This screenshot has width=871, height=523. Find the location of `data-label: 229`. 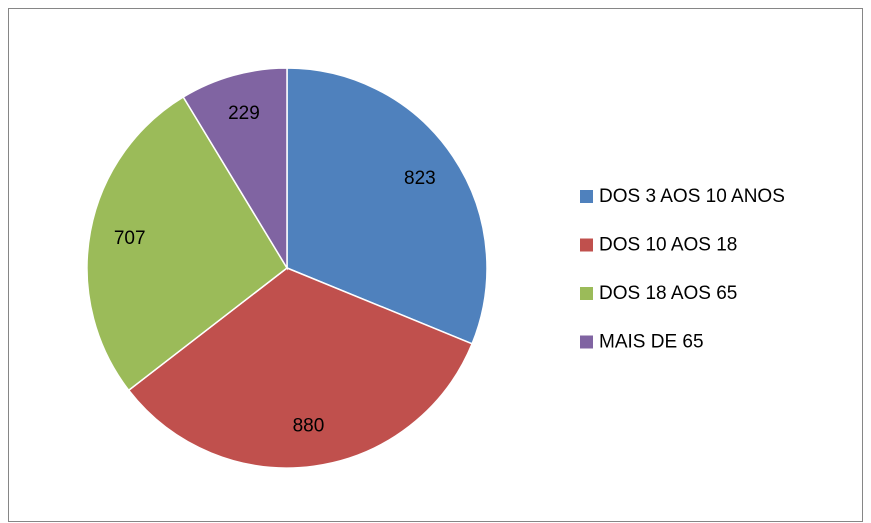

data-label: 229 is located at coordinates (244, 113).